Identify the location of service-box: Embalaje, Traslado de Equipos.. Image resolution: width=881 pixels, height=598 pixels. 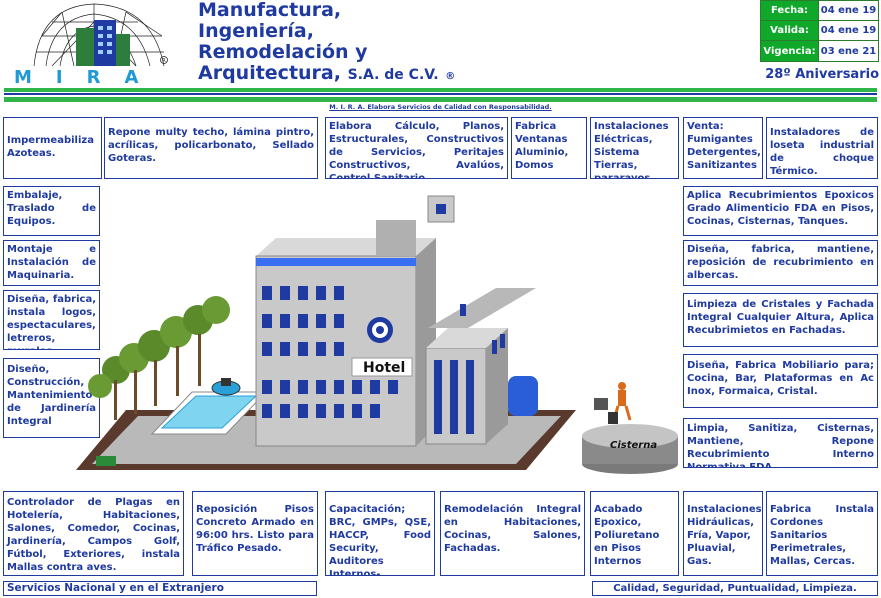
(51, 211).